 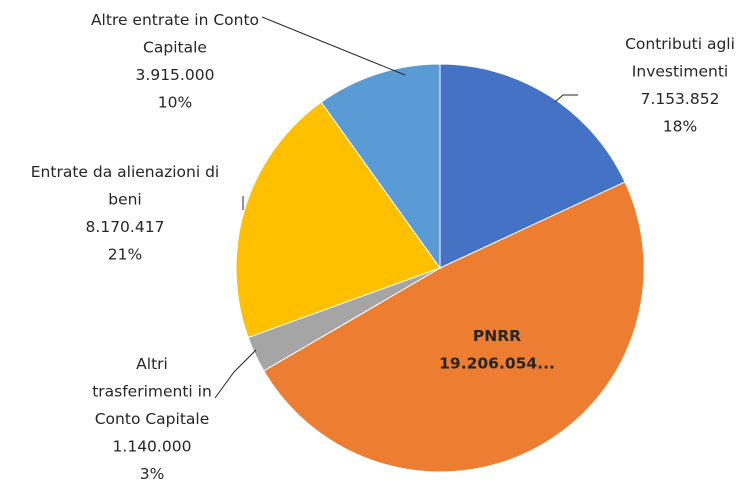 What do you see at coordinates (175, 20) in the screenshot?
I see `category-label-line: Altre entrate in Conto` at bounding box center [175, 20].